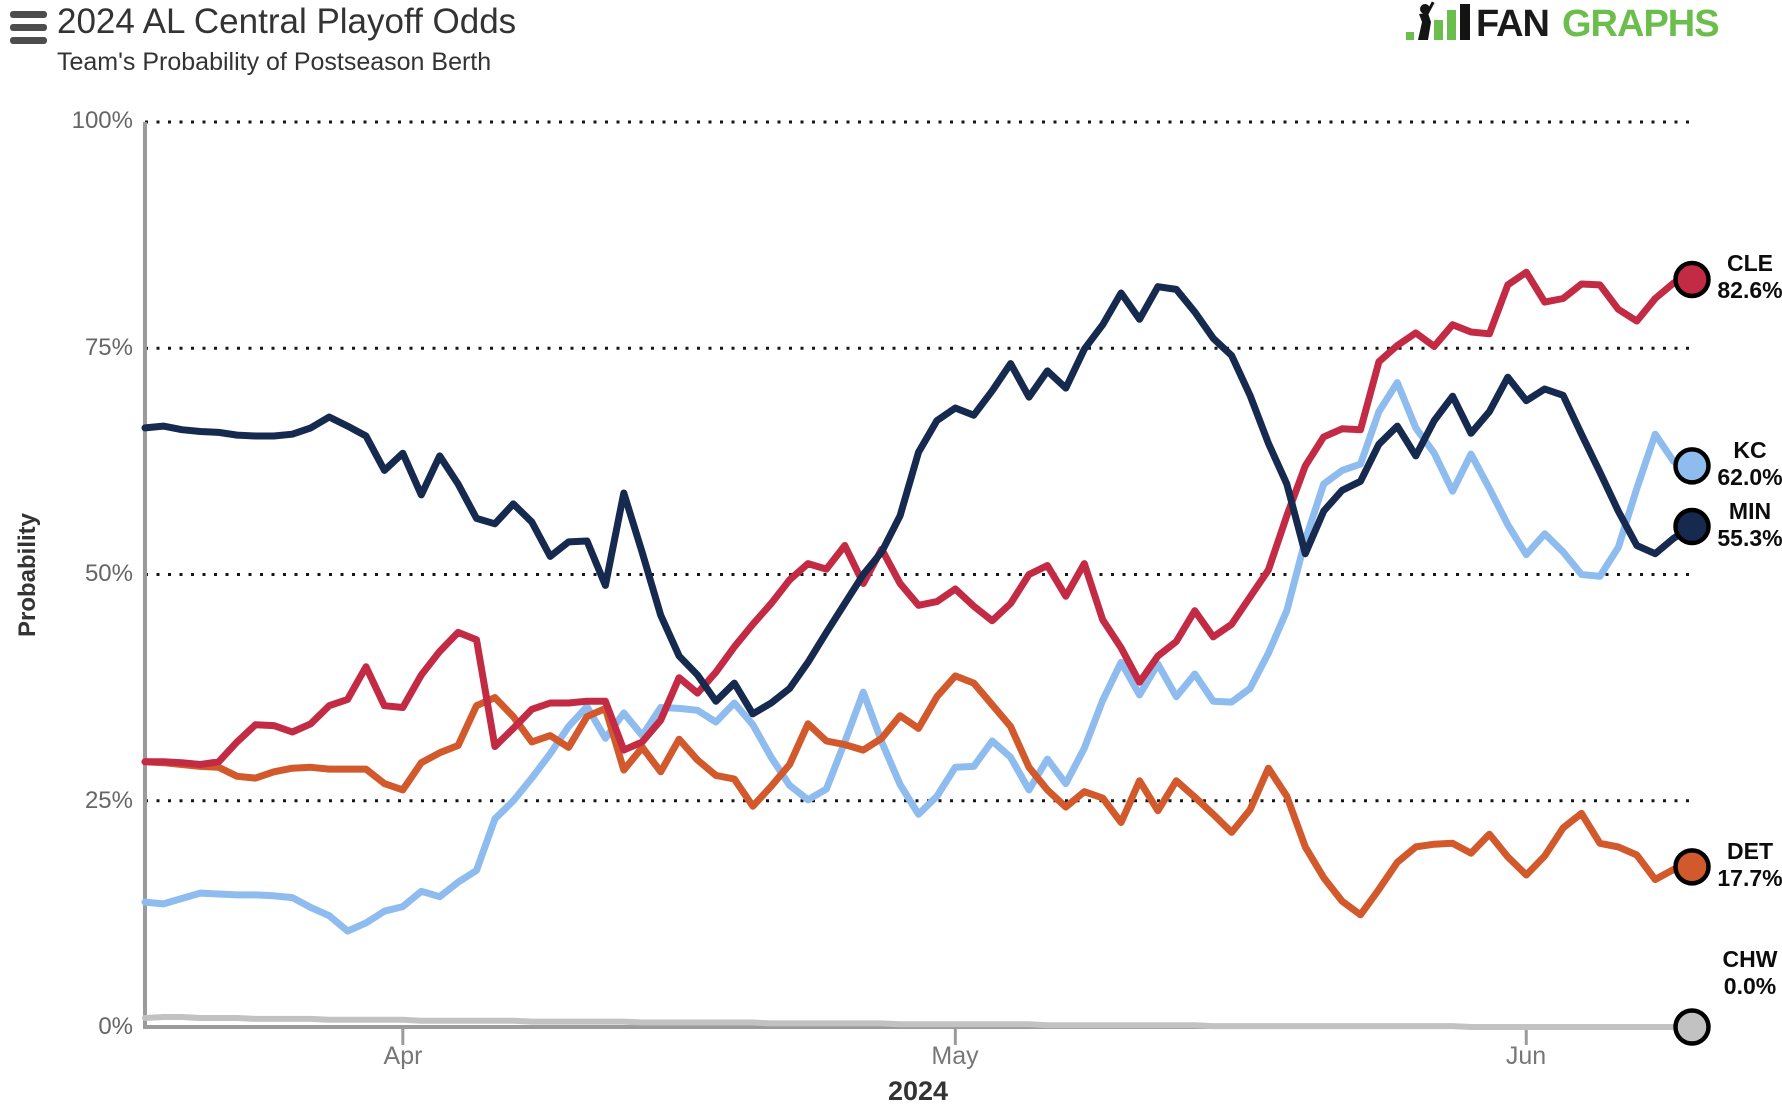 The width and height of the screenshot is (1782, 1112). Describe the element at coordinates (1640, 23) in the screenshot. I see `logo-text-graphs: GRAPHS` at that location.